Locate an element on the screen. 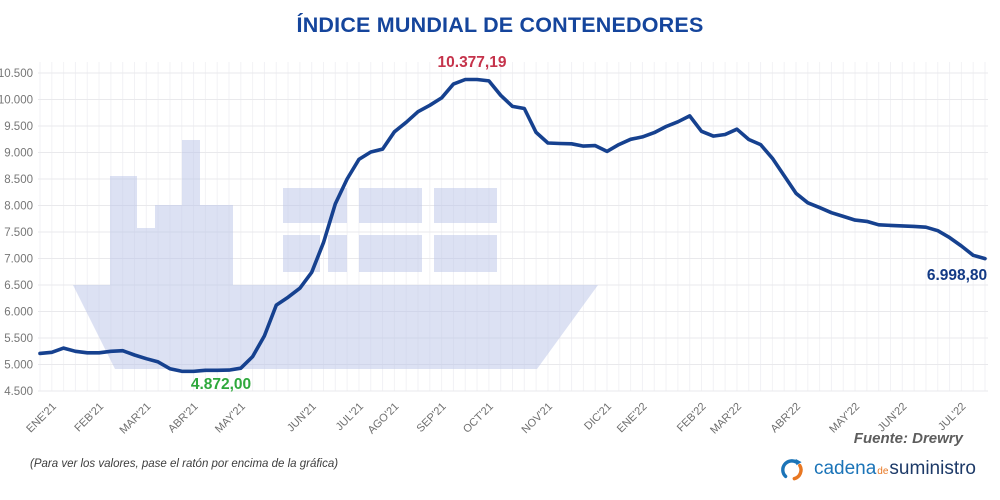 The height and width of the screenshot is (500, 1000). logo-wordmark: cadena de suministro is located at coordinates (895, 469).